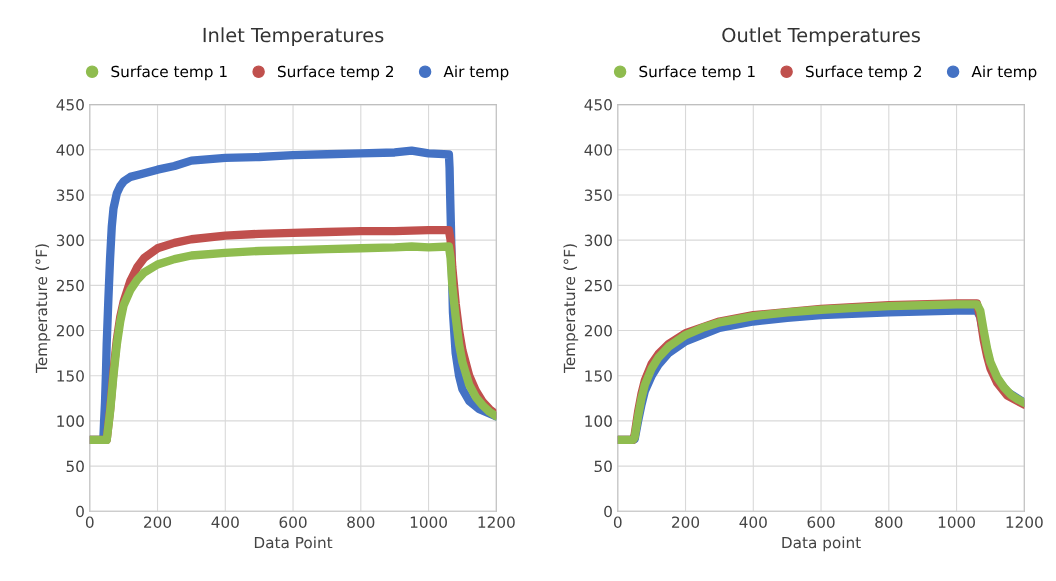 This screenshot has height=581, width=1056. Describe the element at coordinates (821, 544) in the screenshot. I see `x-axis-title: Data point` at that location.